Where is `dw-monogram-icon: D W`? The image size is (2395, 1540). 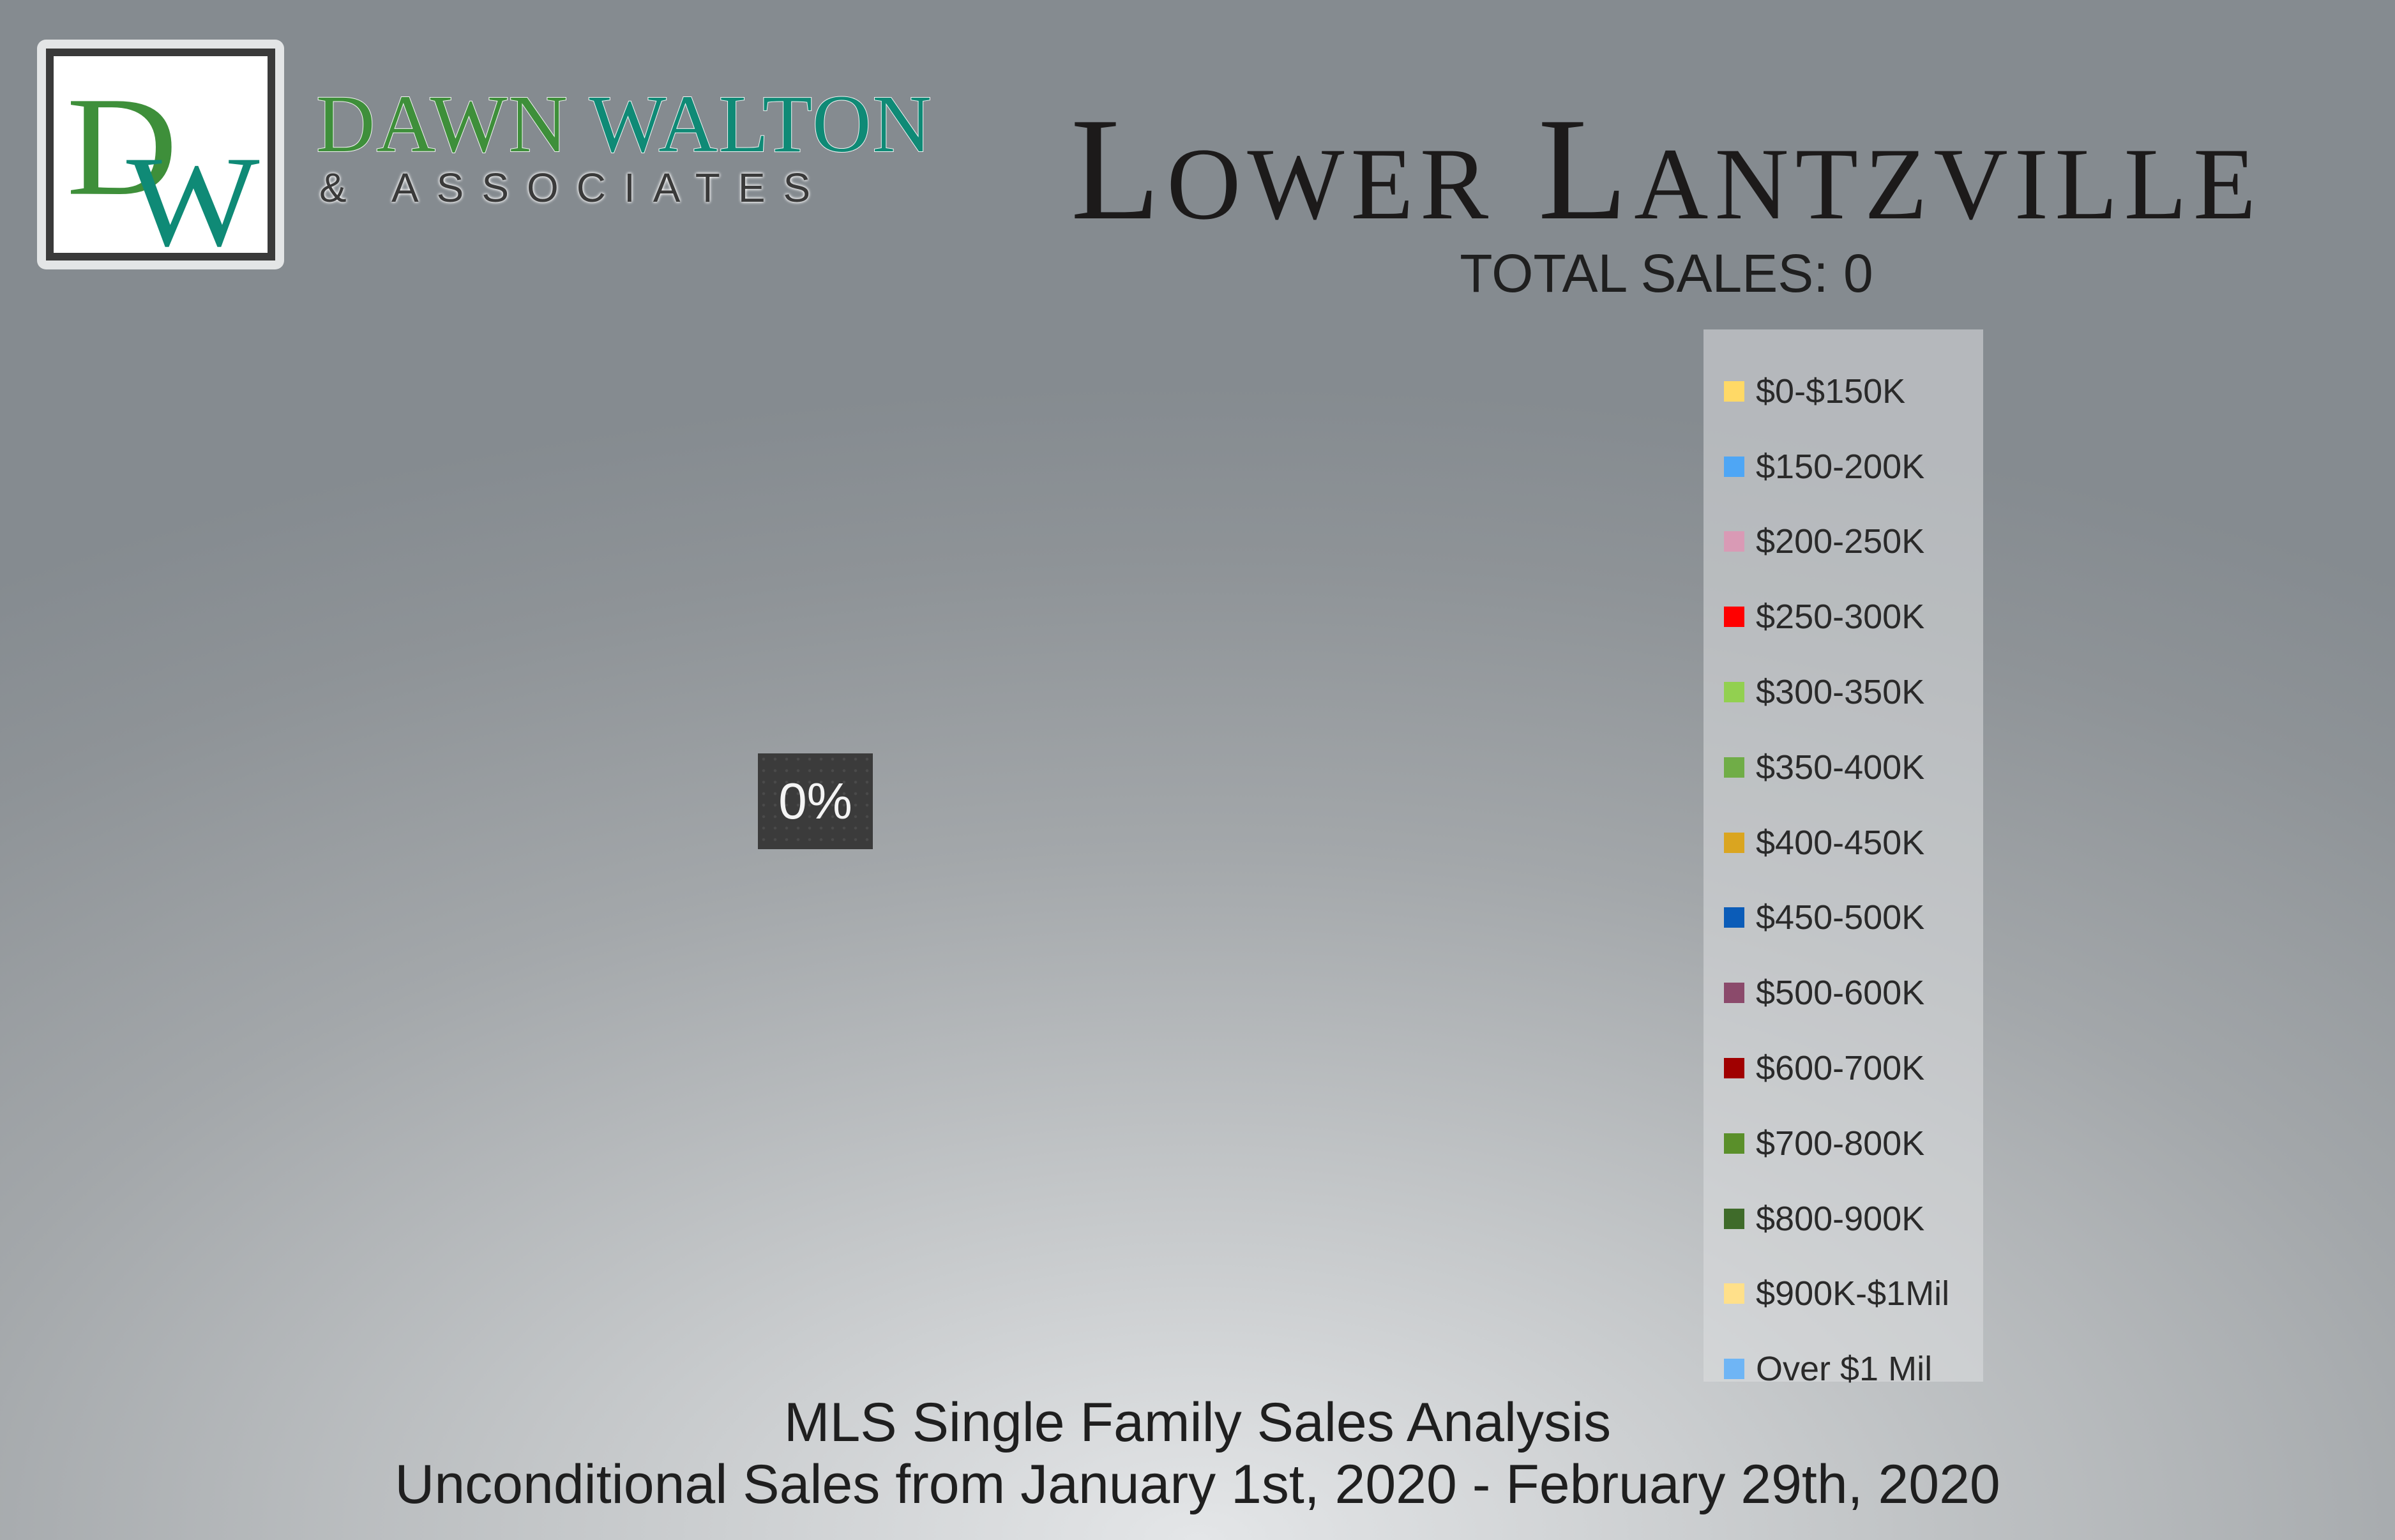
dw-monogram-icon: D W is located at coordinates (163, 160).